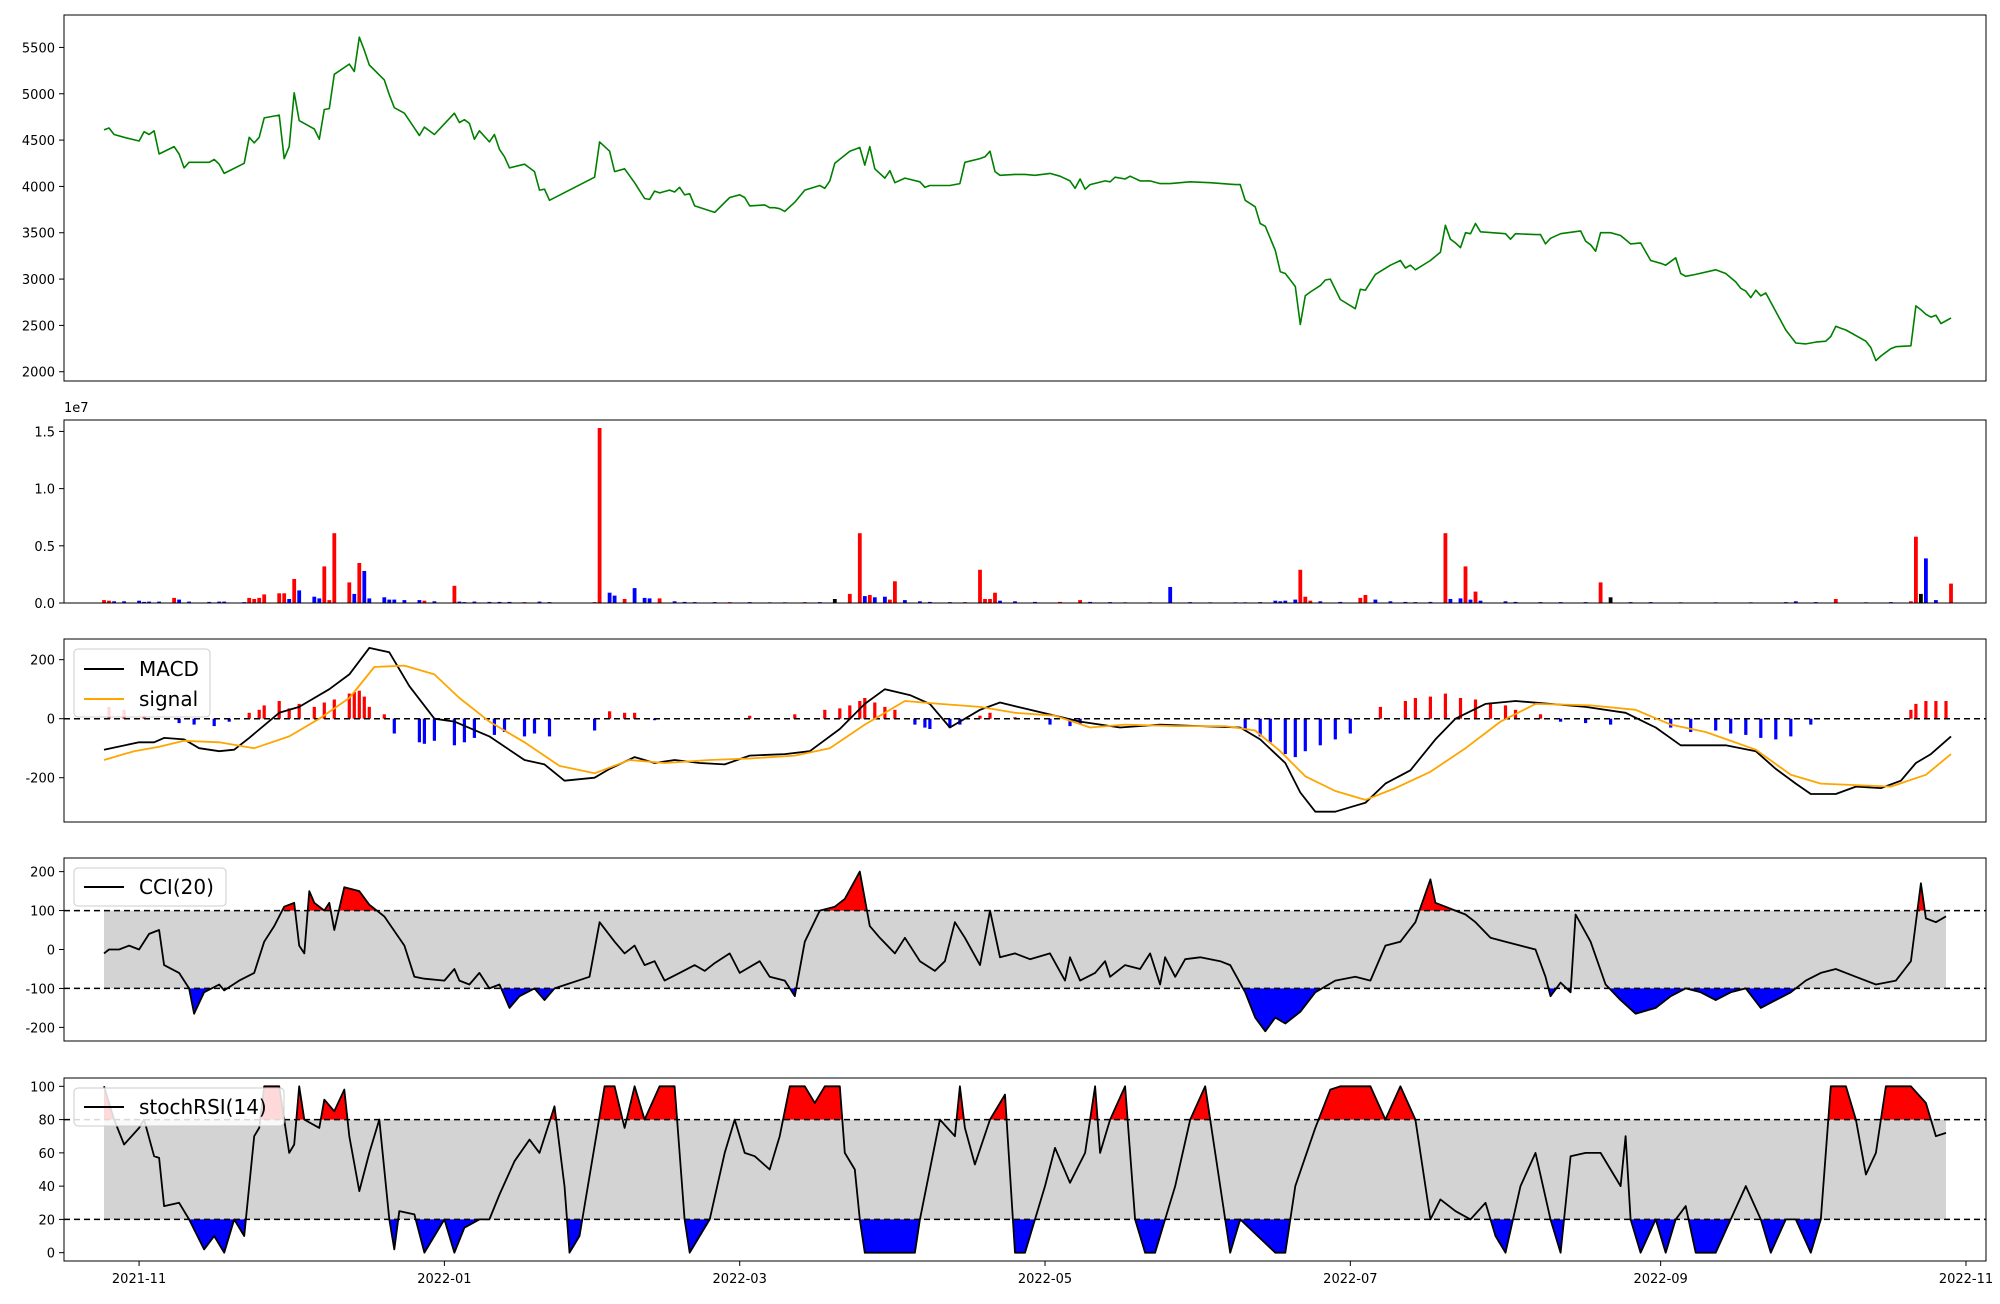 This screenshot has height=1304, width=2000. I want to click on cci-legend: CCI(20), so click(150, 887).